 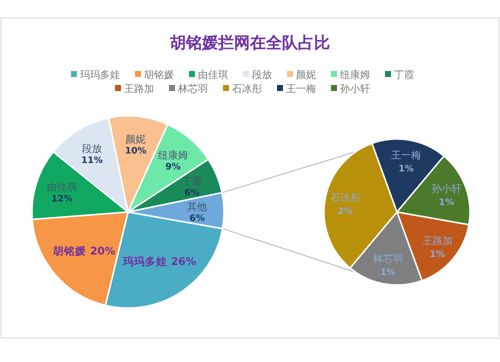 What do you see at coordinates (192, 89) in the screenshot?
I see `legend-label: 林芯羽` at bounding box center [192, 89].